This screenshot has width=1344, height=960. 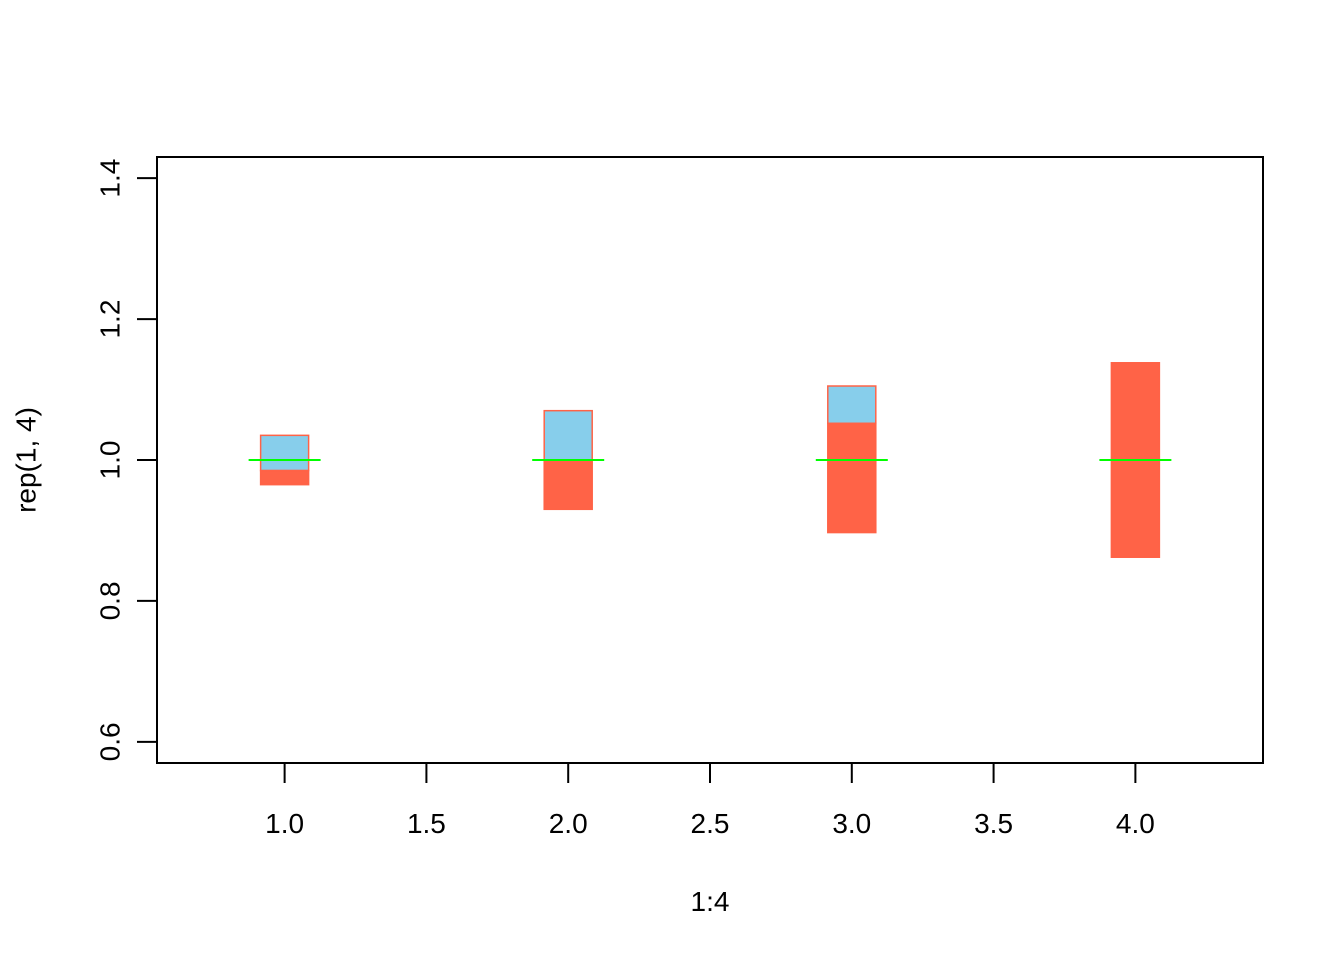 What do you see at coordinates (110, 741) in the screenshot?
I see `y-tick-label: 0.6` at bounding box center [110, 741].